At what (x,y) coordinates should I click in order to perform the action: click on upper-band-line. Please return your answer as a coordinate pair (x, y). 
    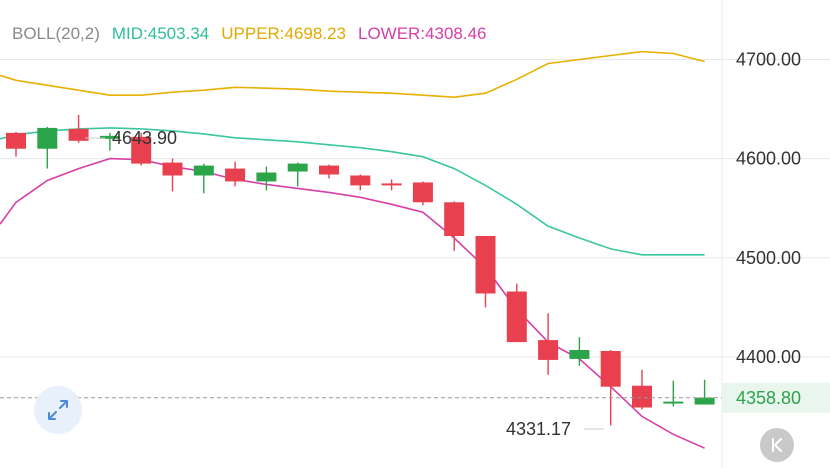
    Looking at the image, I should click on (352, 74).